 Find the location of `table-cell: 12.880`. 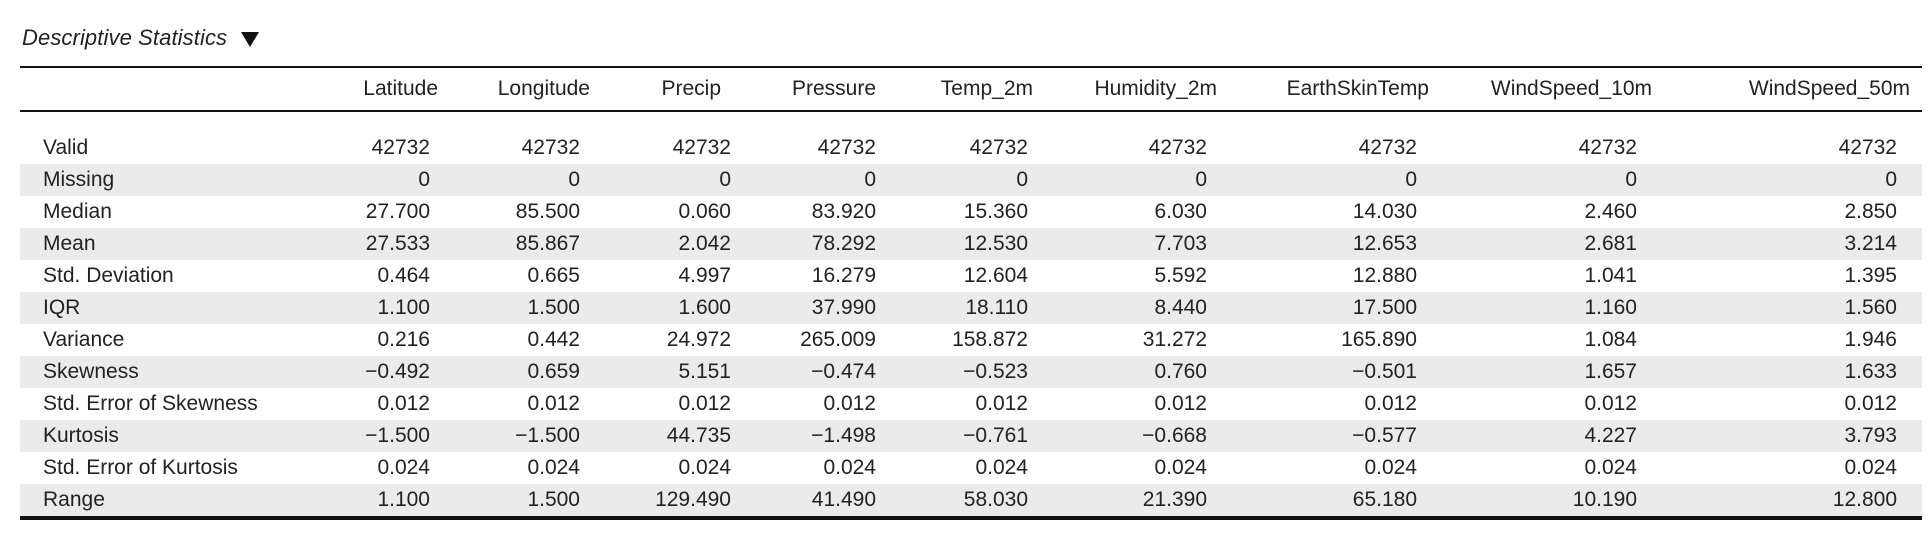

table-cell: 12.880 is located at coordinates (1384, 275).